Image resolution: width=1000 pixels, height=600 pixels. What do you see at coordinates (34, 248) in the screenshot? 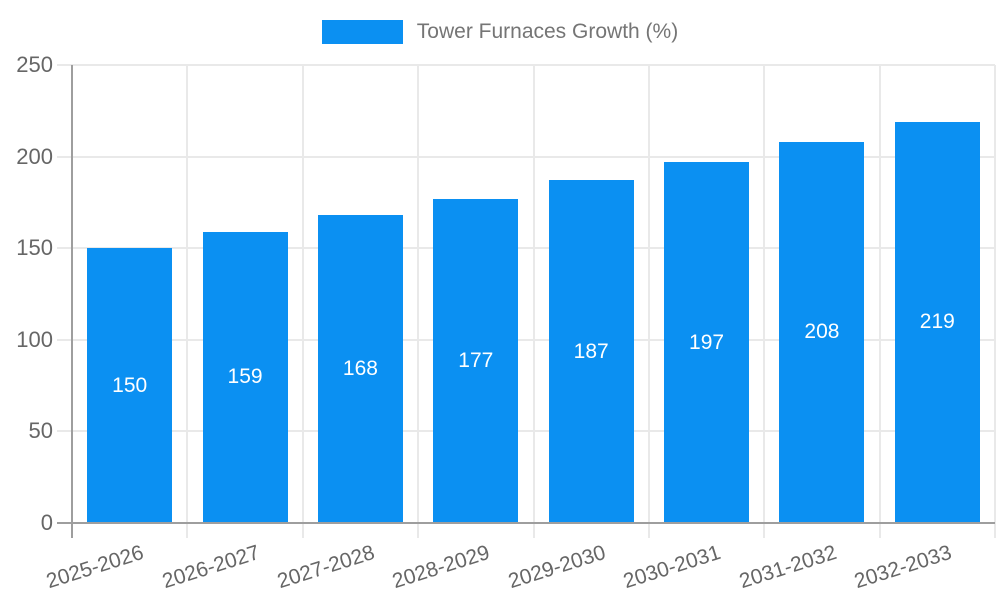
I see `y-axis-tick-label: 150` at bounding box center [34, 248].